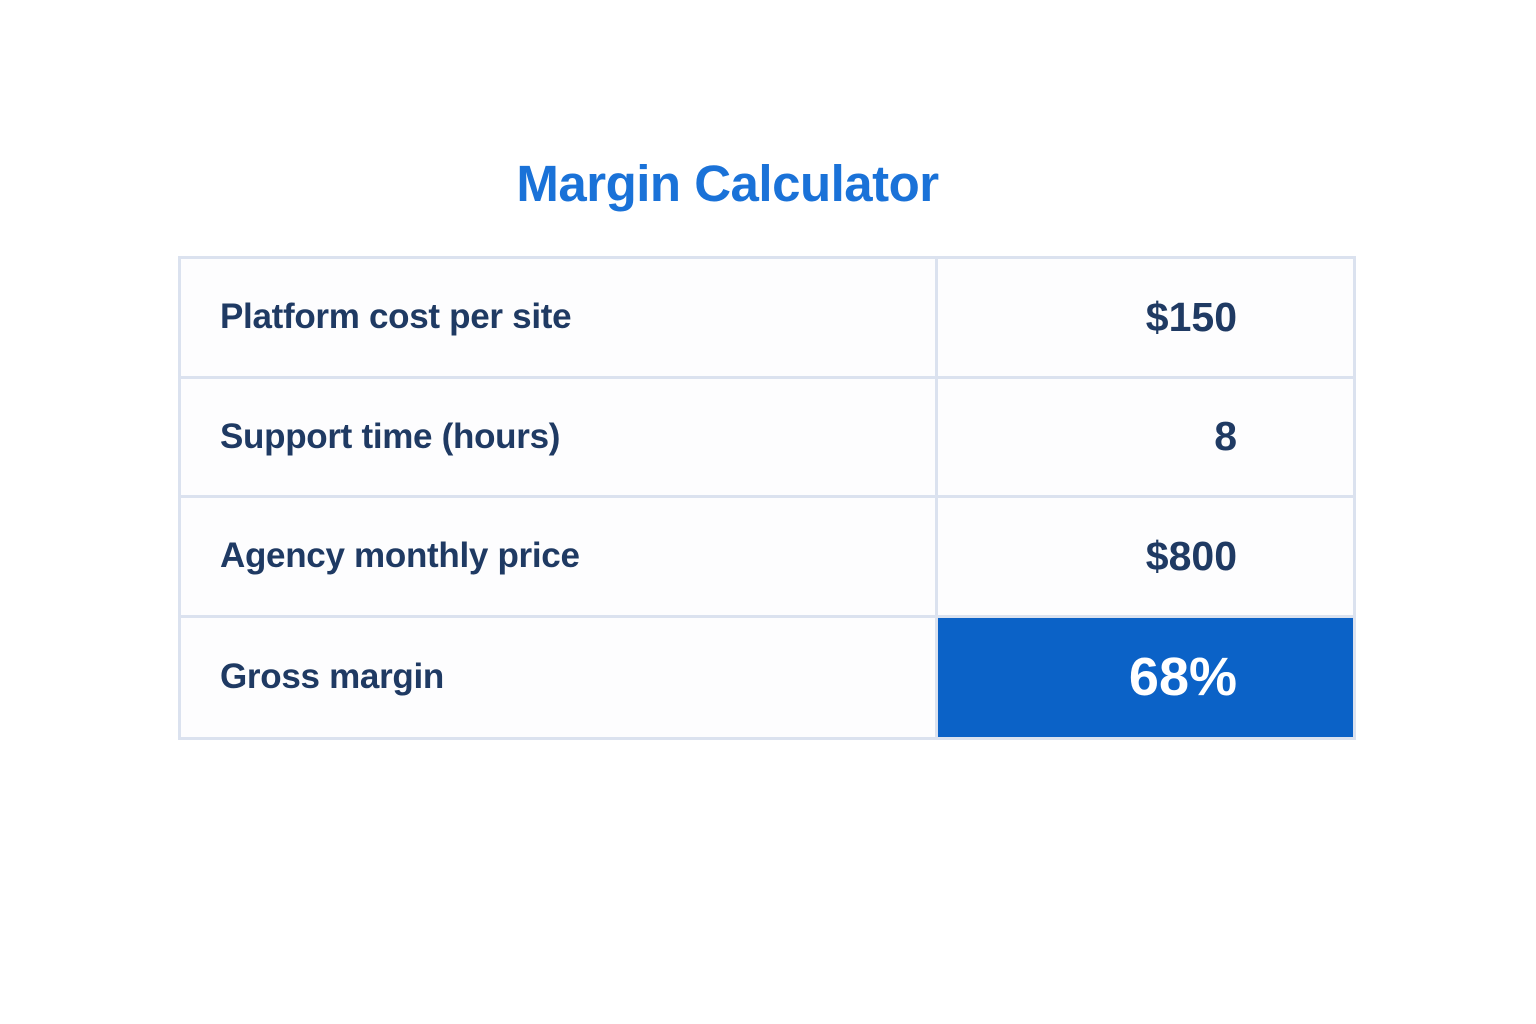 The width and height of the screenshot is (1536, 1024). I want to click on row-label-gross-margin: Gross margin, so click(559, 677).